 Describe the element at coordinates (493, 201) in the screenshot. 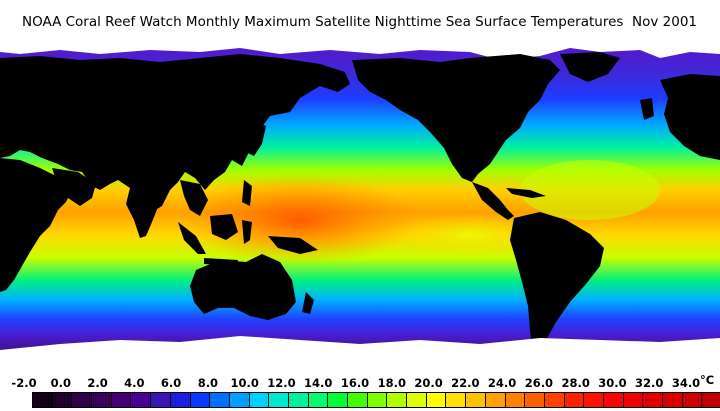

I see `central-america-land` at that location.